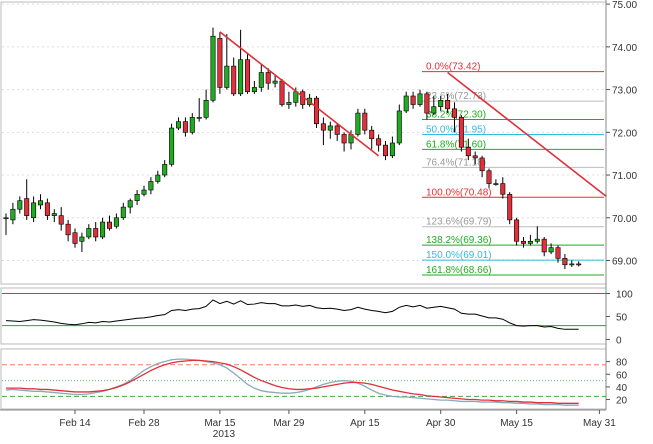 The image size is (653, 444). Describe the element at coordinates (622, 317) in the screenshot. I see `oscillator-tick-label: 50` at that location.